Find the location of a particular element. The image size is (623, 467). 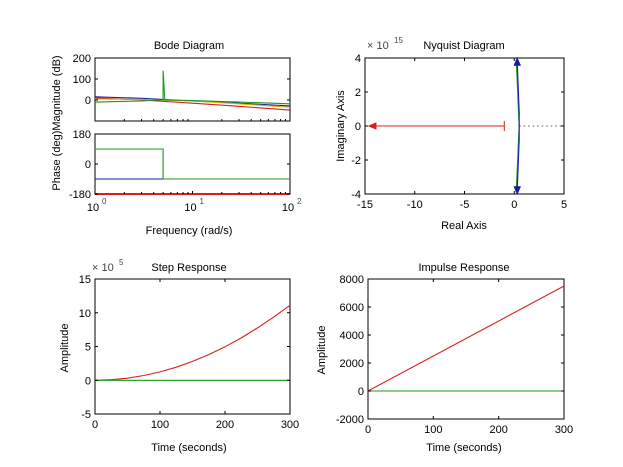

nyquist-marker-arrow-up is located at coordinates (517, 61).